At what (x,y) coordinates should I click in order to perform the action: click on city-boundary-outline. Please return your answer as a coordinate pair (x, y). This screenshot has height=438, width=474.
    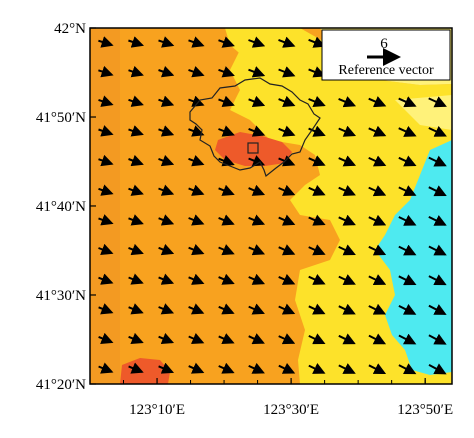
    Looking at the image, I should click on (255, 127).